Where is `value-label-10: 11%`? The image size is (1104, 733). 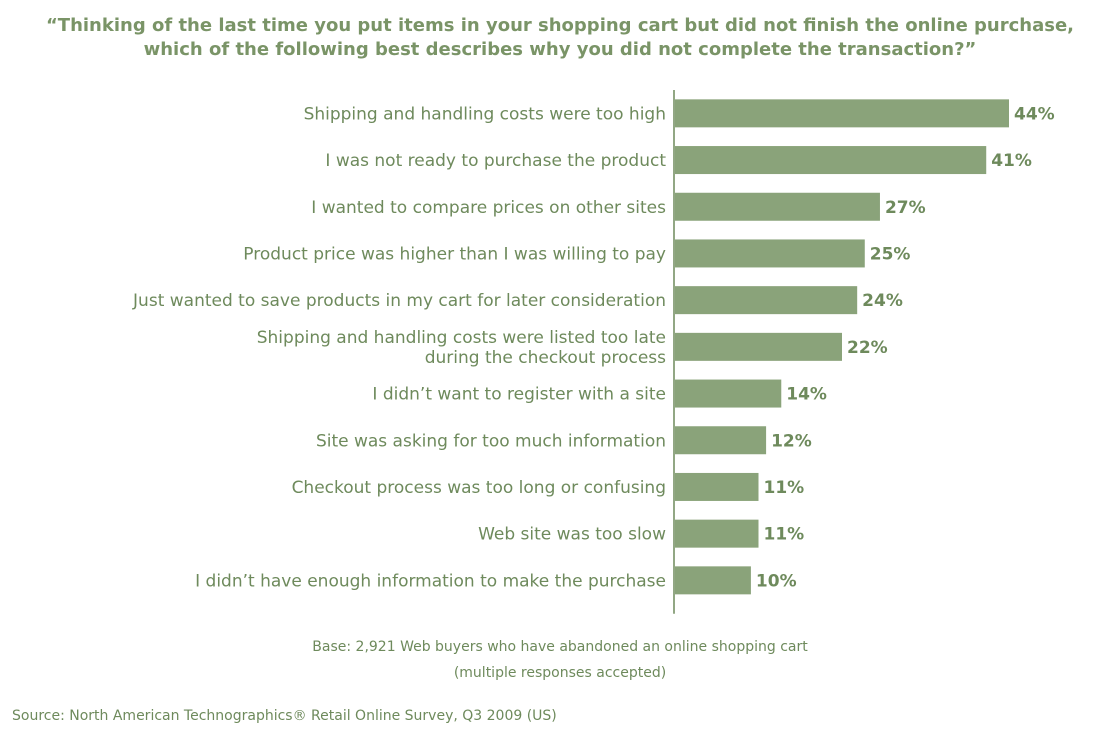
value-label-10: 11% is located at coordinates (784, 535).